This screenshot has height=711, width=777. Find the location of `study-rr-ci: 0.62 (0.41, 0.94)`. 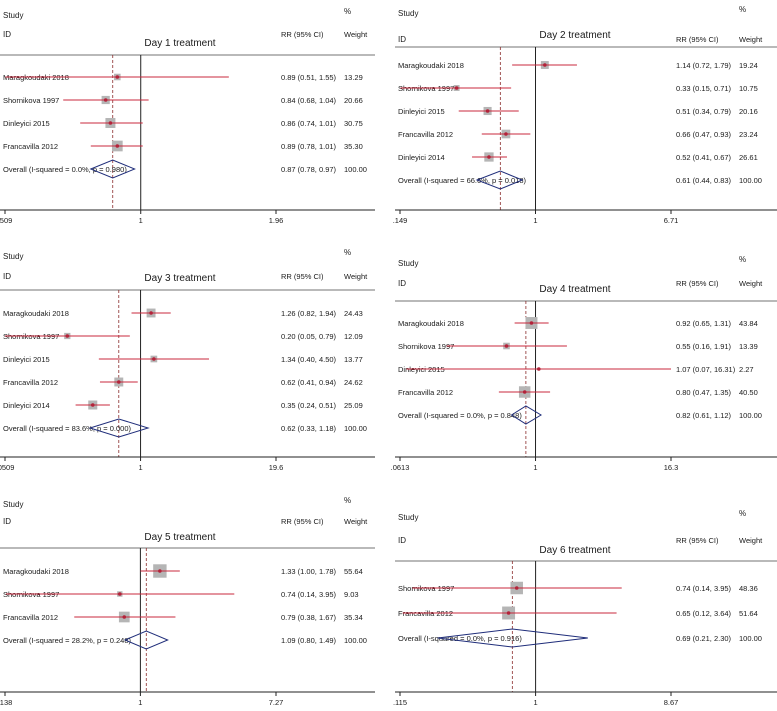

study-rr-ci: 0.62 (0.41, 0.94) is located at coordinates (309, 382).